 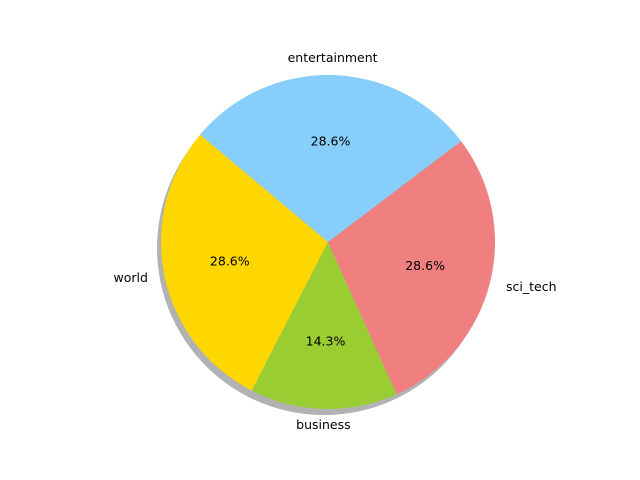 I want to click on slice-sci_tech, so click(x=411, y=268).